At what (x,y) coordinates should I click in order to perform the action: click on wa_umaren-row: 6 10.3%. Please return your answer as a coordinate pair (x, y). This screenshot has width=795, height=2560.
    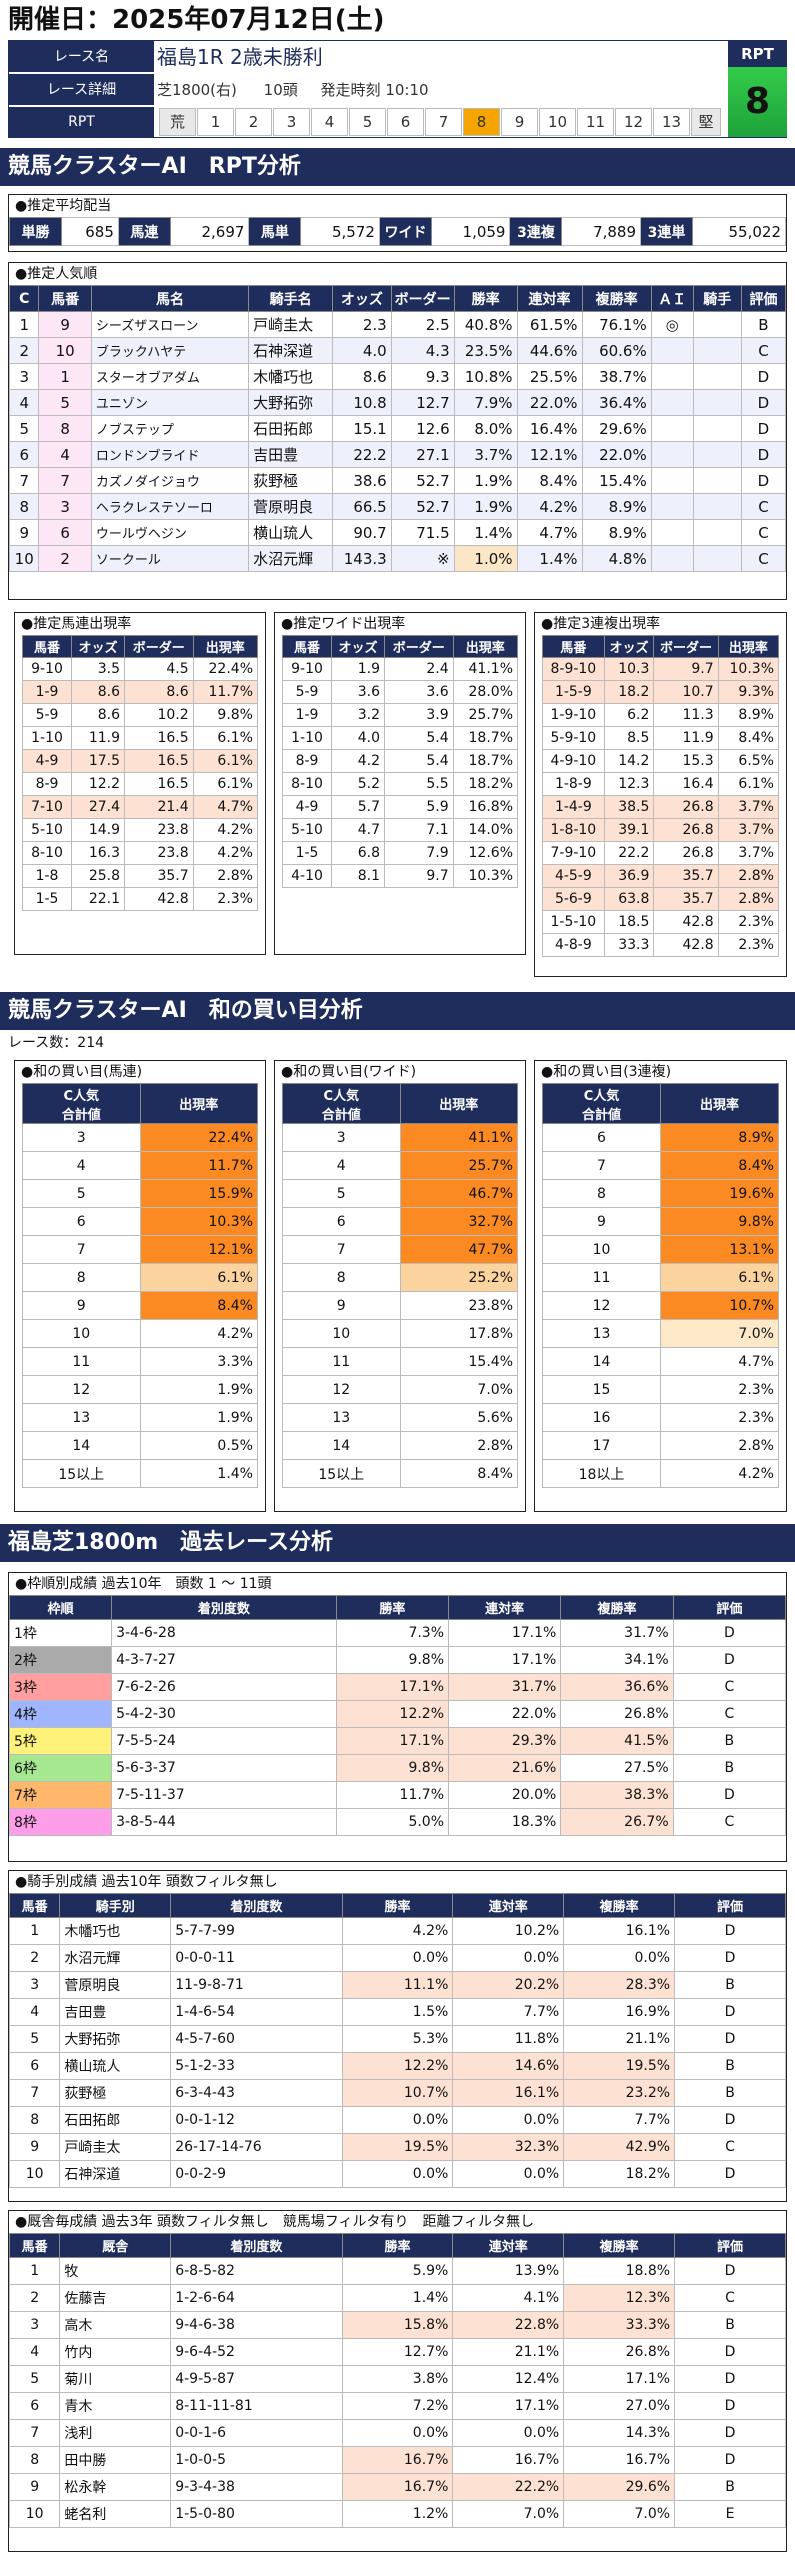
    Looking at the image, I should click on (140, 1221).